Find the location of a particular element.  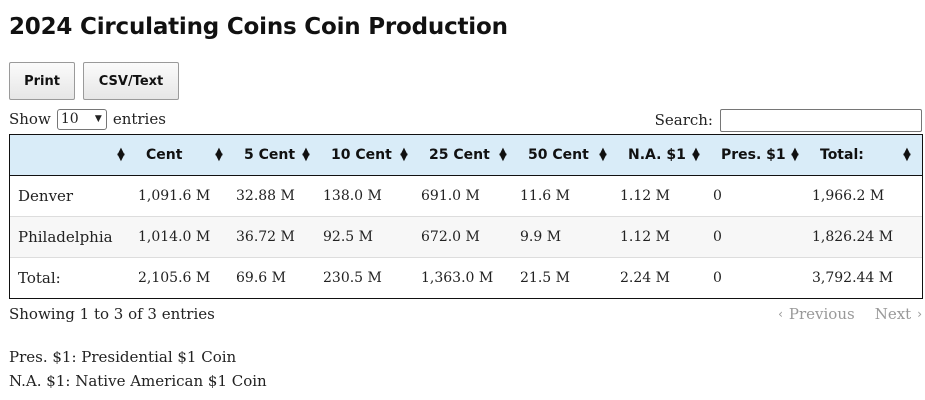

column-header-label: 50 Cent is located at coordinates (558, 155).